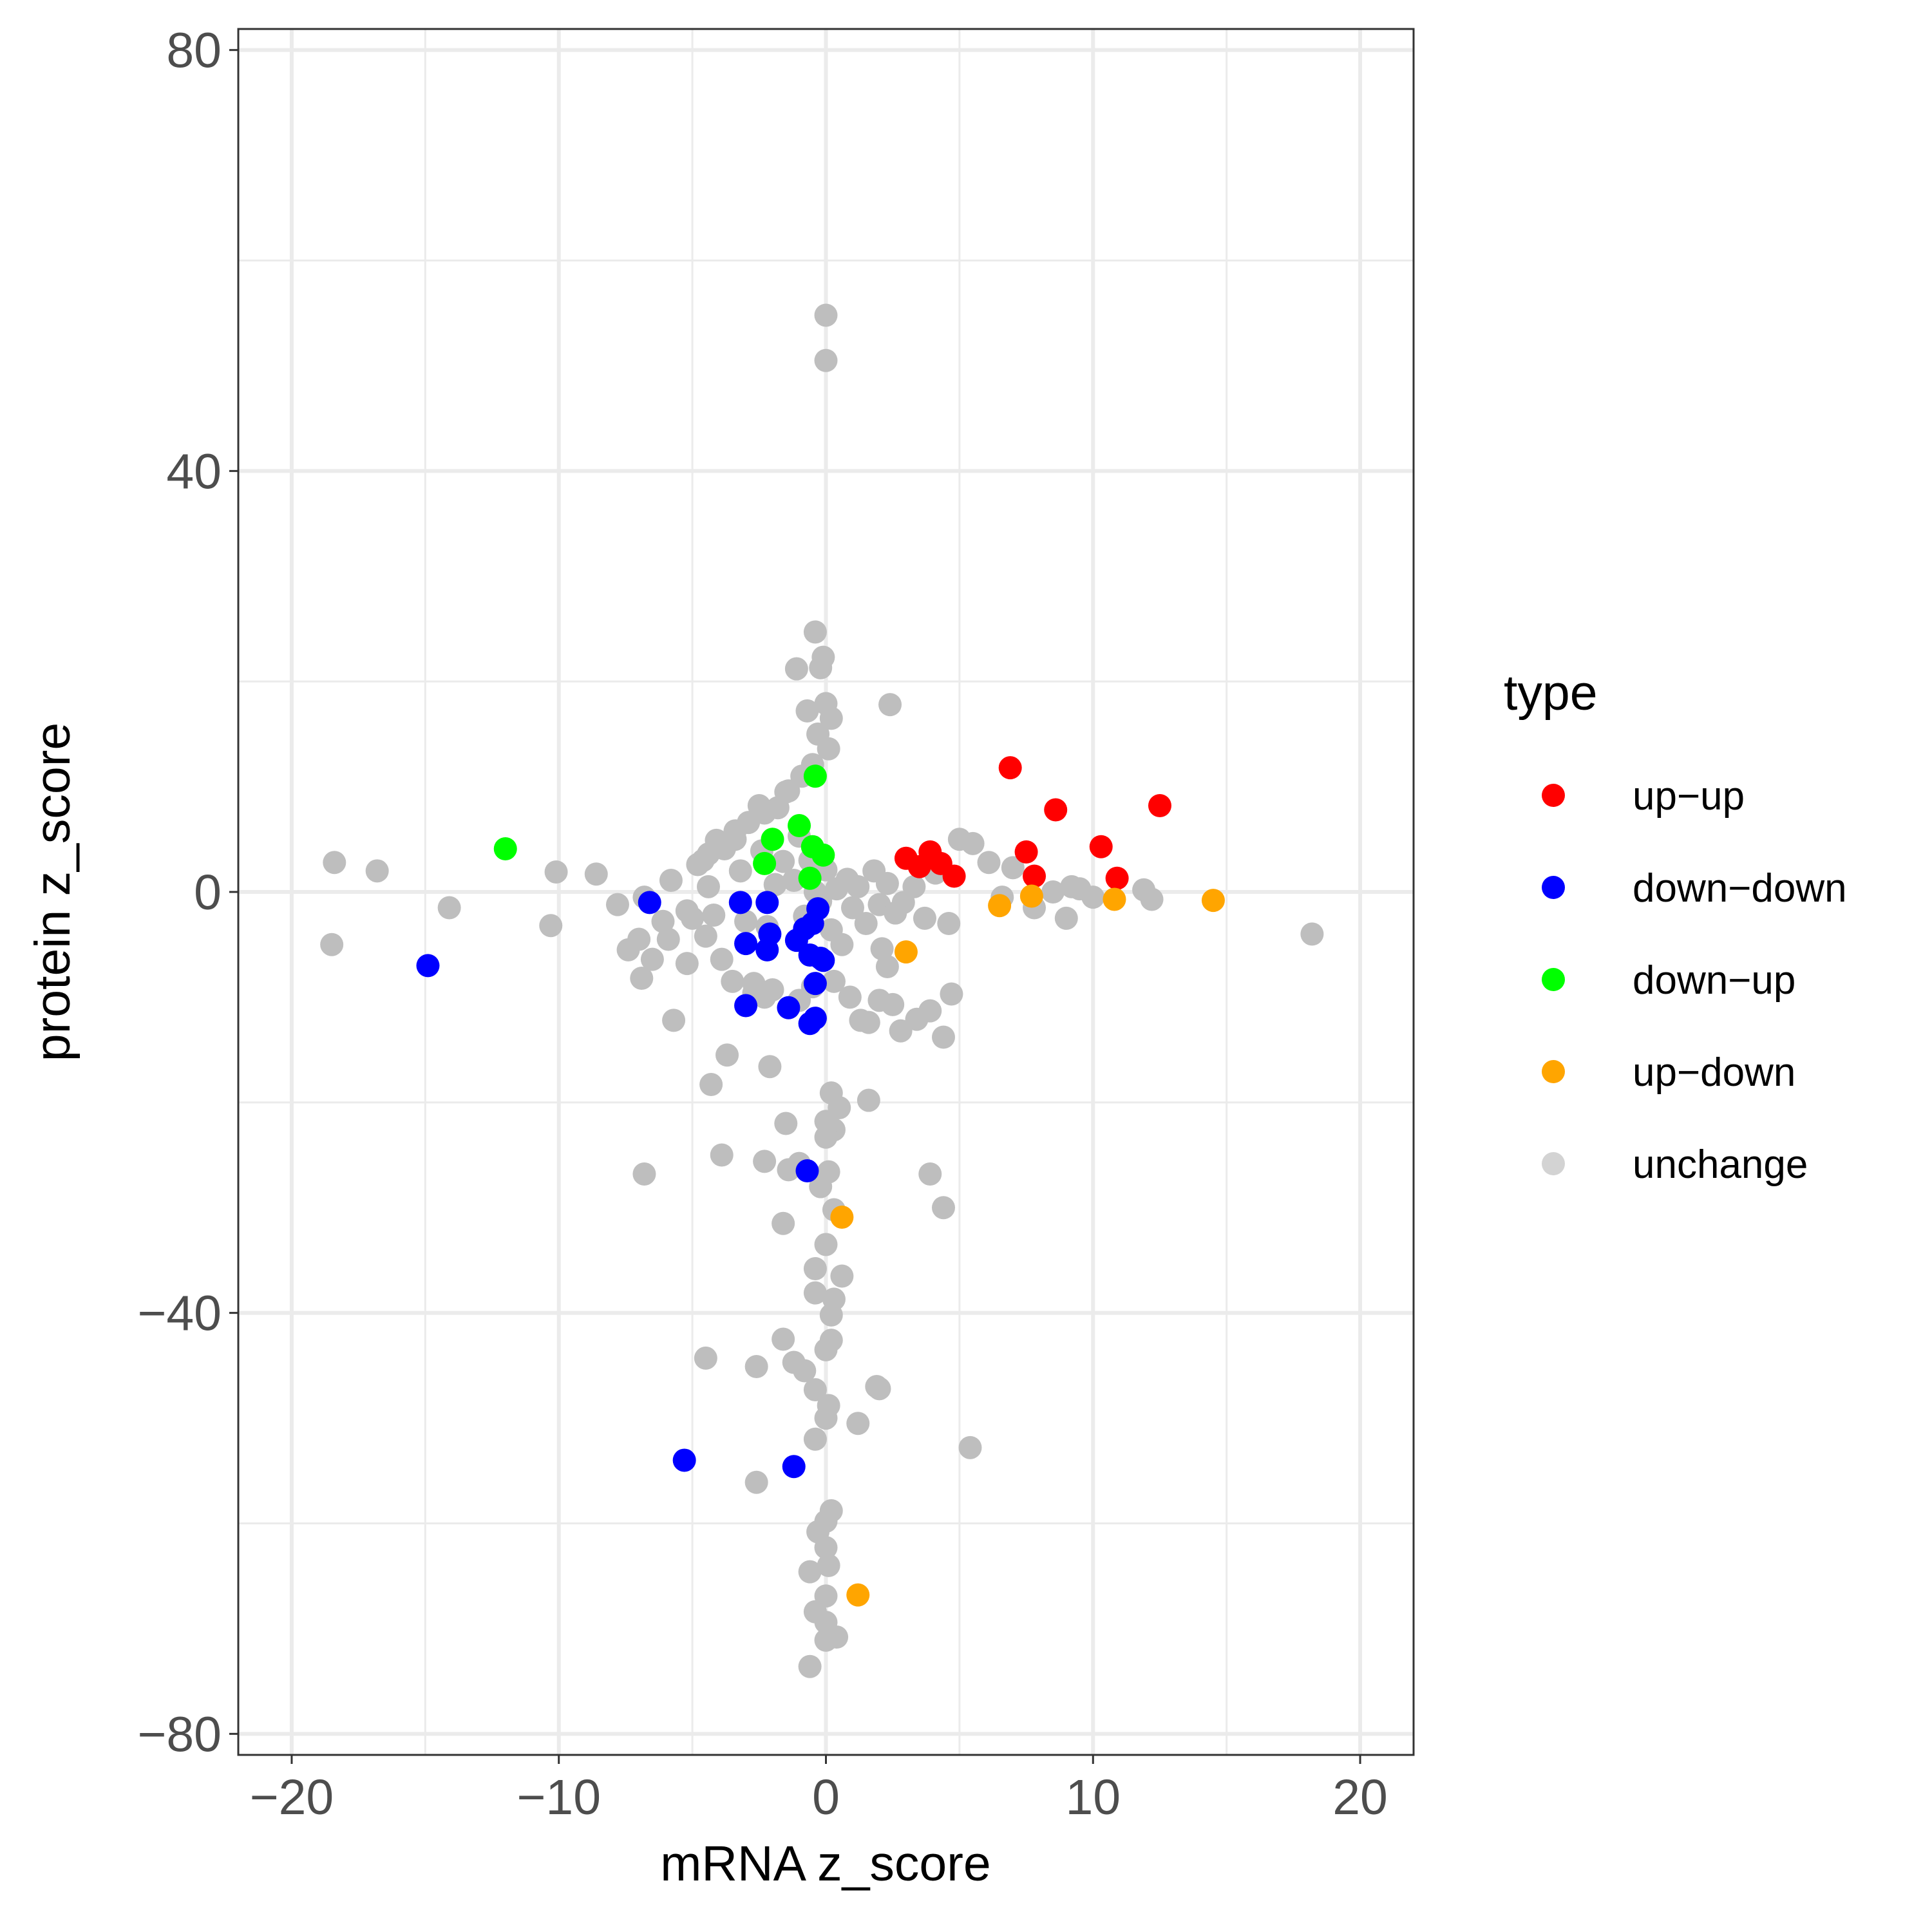 The height and width of the screenshot is (1932, 1932). Describe the element at coordinates (1360, 1797) in the screenshot. I see `x-tick-label: 20` at that location.